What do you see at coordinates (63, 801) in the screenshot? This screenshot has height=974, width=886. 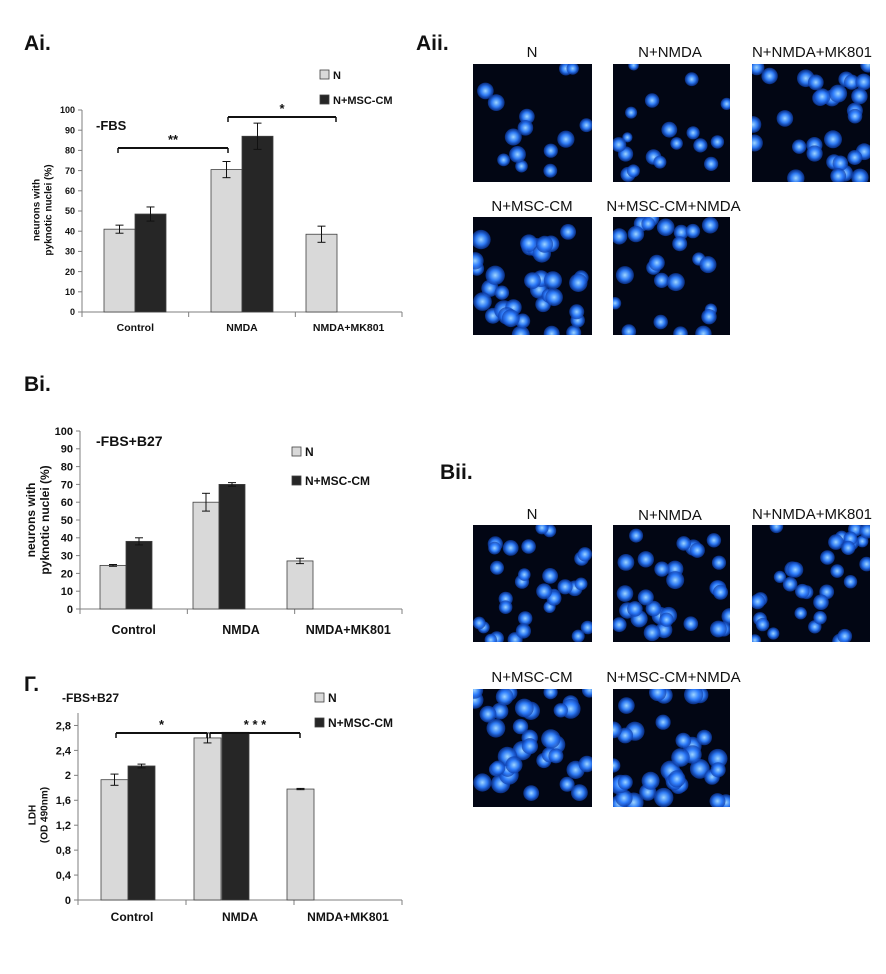 I see `y-tick-label: 1,6` at bounding box center [63, 801].